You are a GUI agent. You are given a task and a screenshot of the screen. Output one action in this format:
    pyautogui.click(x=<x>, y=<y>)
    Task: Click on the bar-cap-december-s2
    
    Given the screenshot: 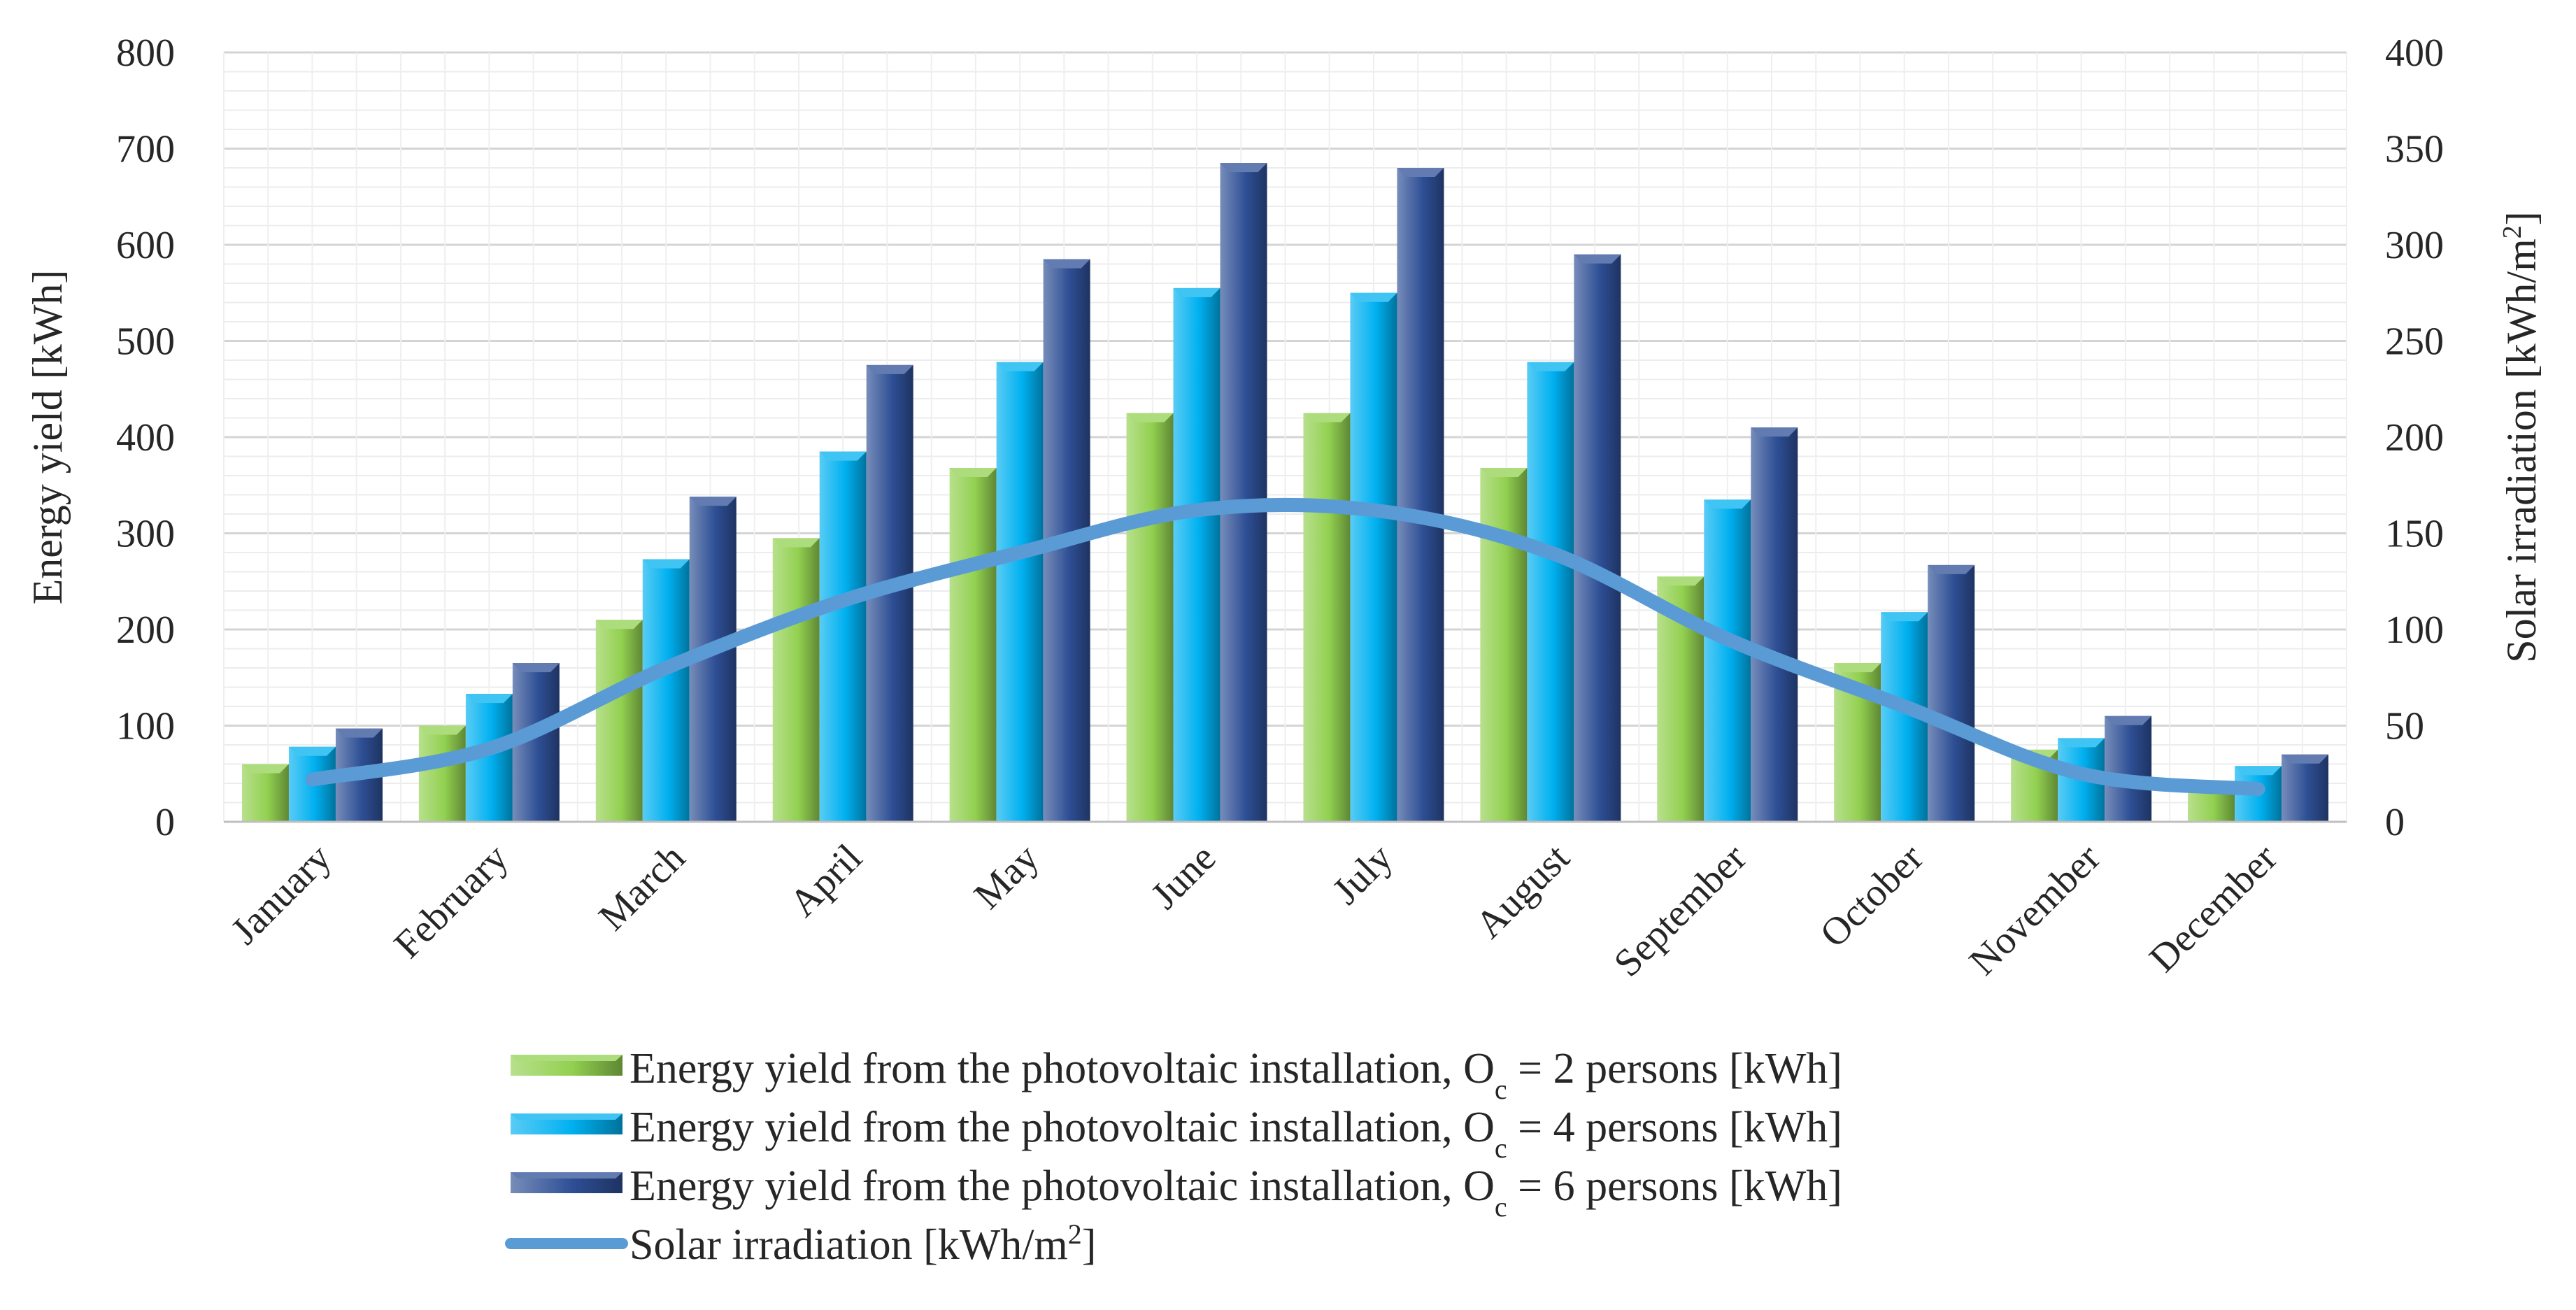 What is the action you would take?
    pyautogui.click(x=2258, y=771)
    